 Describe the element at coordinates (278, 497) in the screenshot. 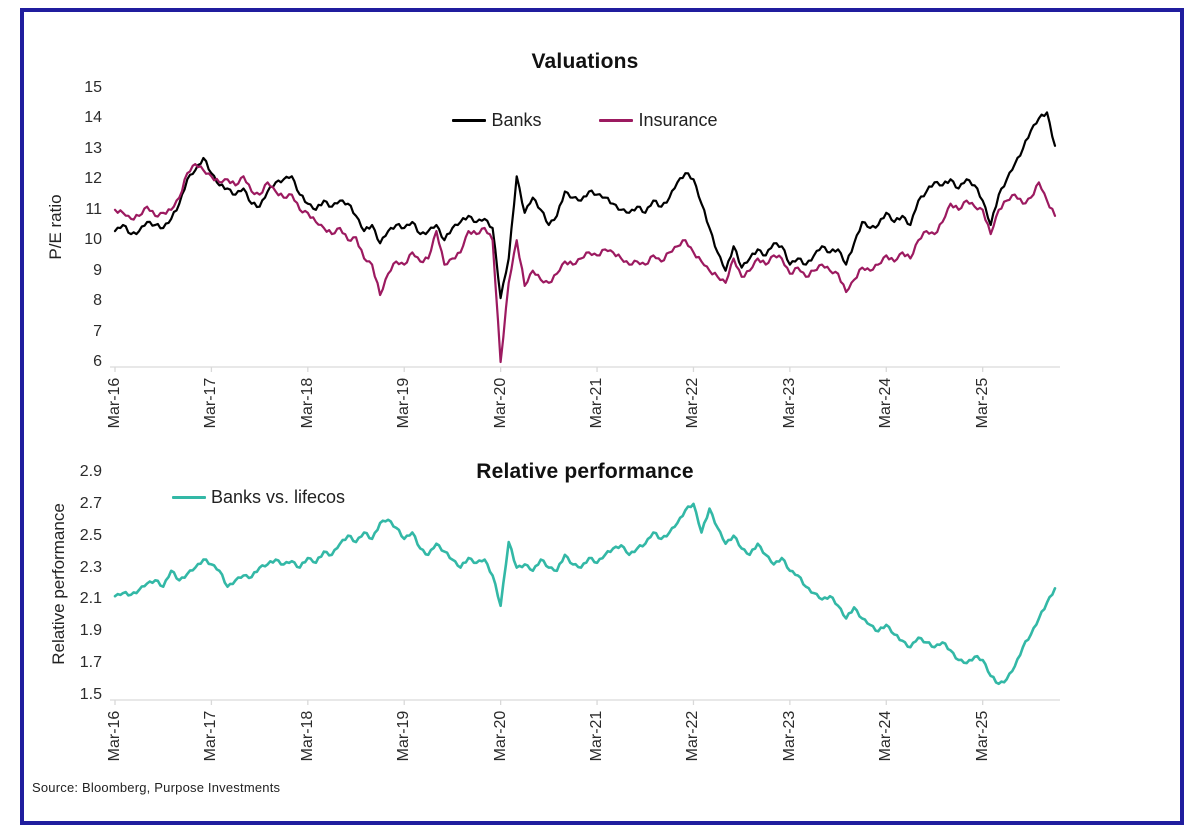

I see `legend-label: Banks vs. lifecos` at that location.